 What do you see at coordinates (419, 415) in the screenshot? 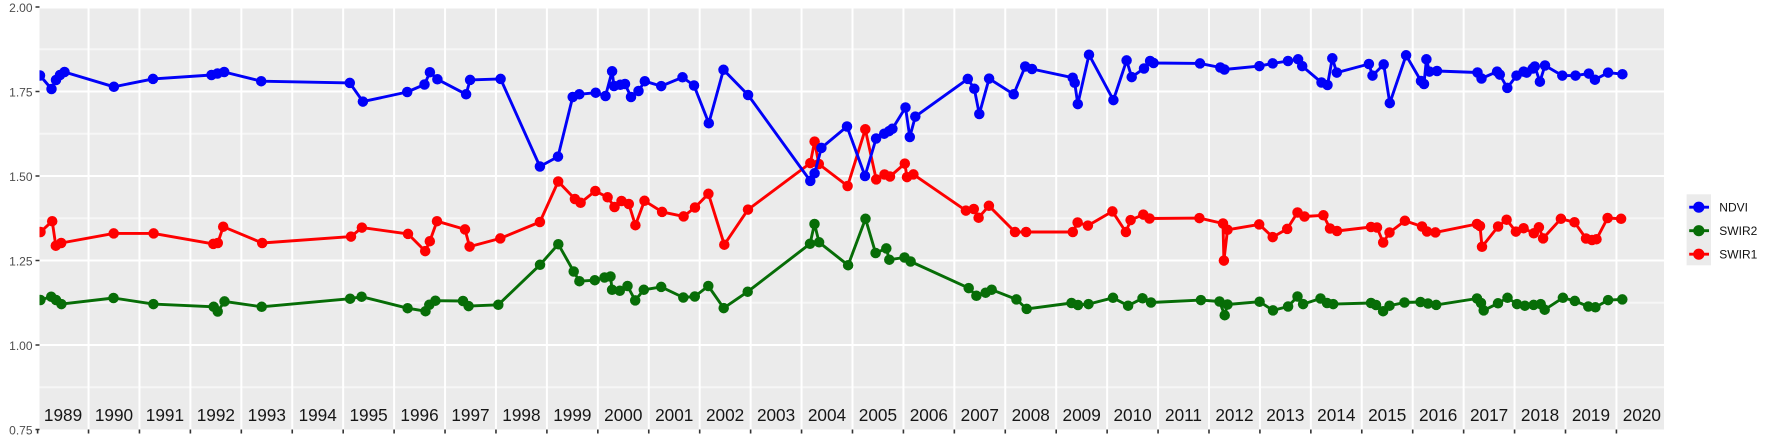
I see `svg-text: 1996` at bounding box center [419, 415].